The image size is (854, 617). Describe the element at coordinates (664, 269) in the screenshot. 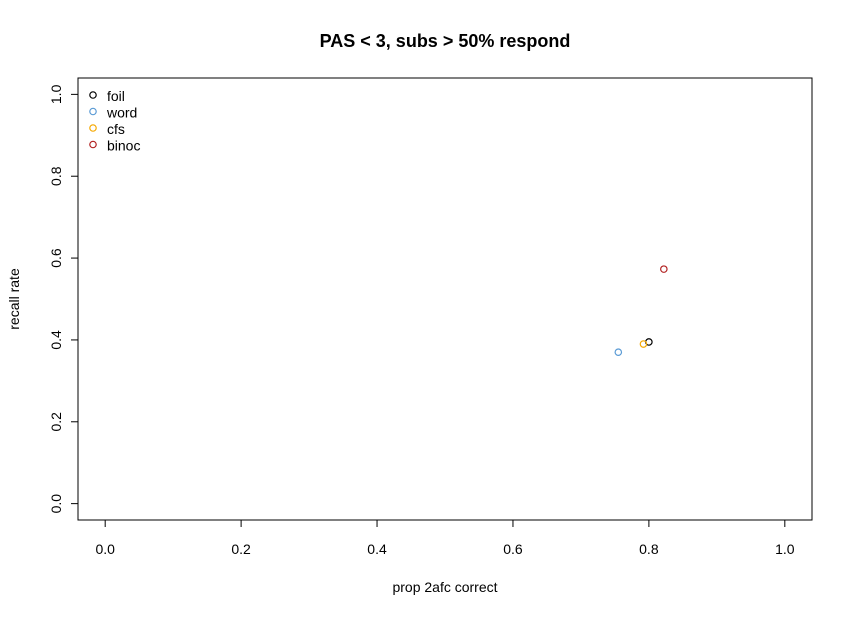

I see `data-point-binoc` at that location.